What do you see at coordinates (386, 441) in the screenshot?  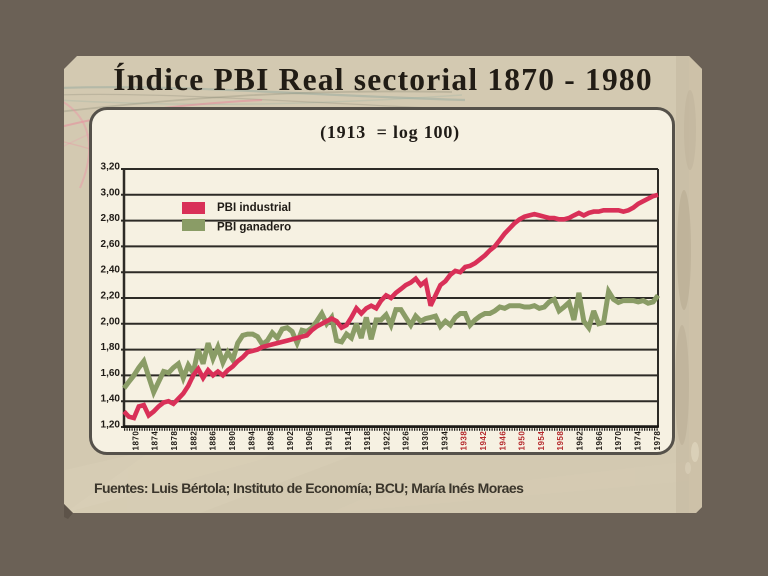 I see `svg-text: 1922` at bounding box center [386, 441].